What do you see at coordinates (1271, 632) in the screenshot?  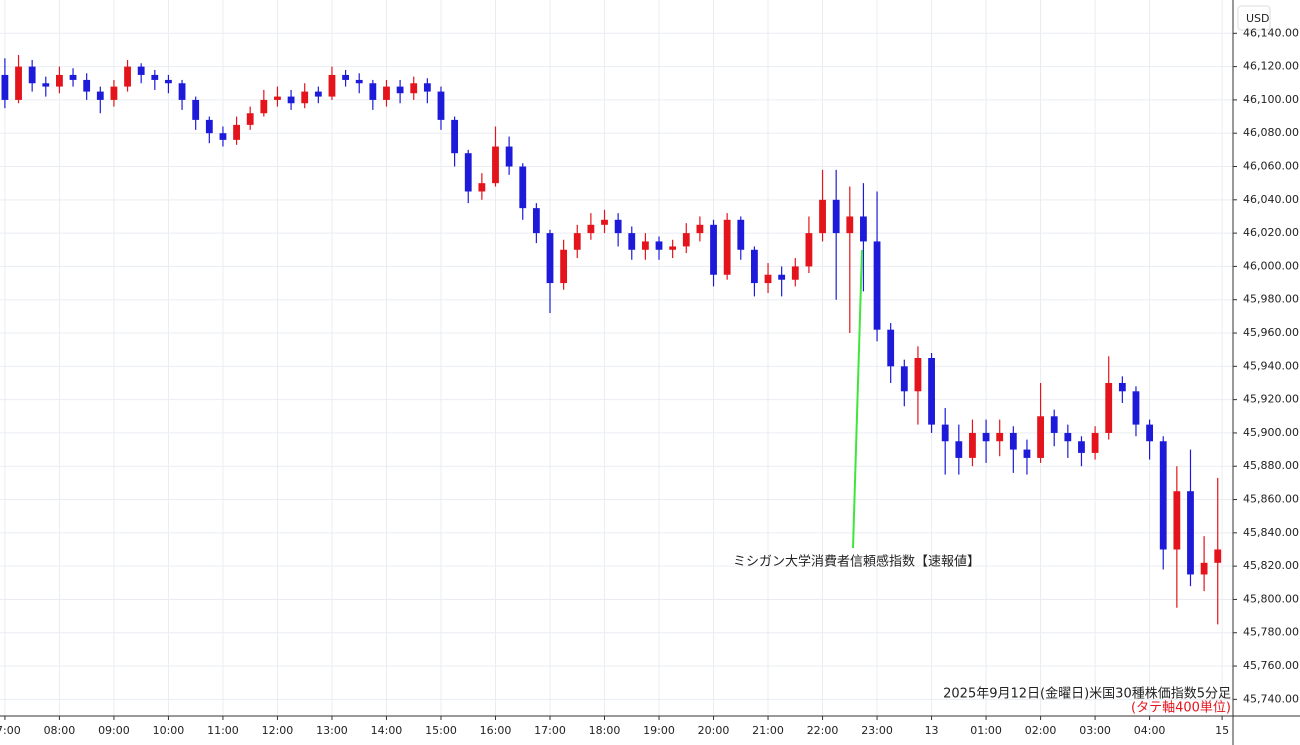 I see `y-tick-label: 45,780.00` at bounding box center [1271, 632].